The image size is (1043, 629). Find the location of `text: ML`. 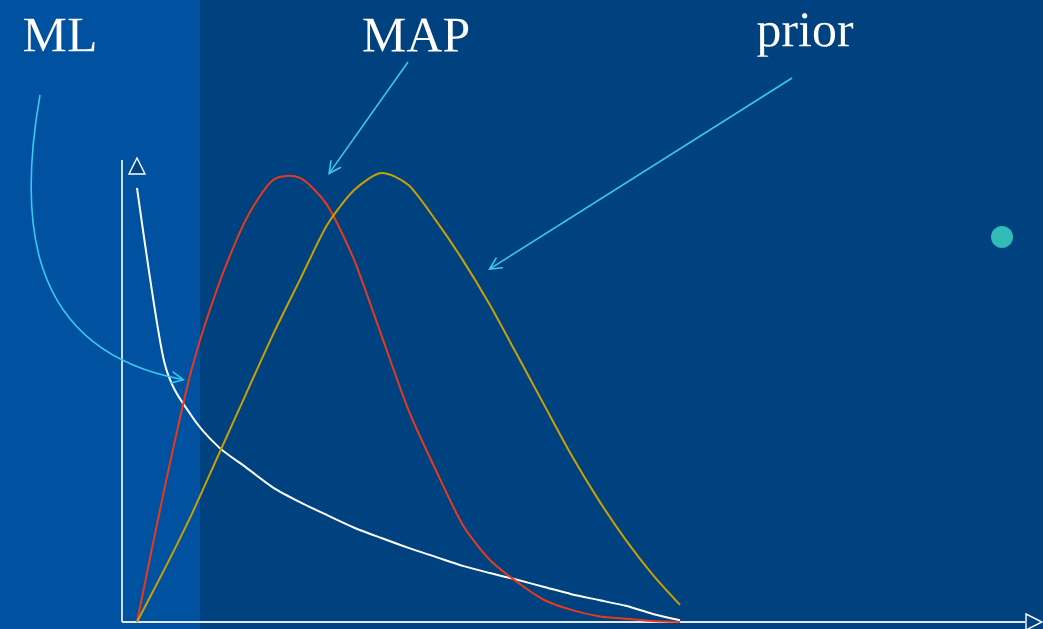

text: ML is located at coordinates (59, 35).